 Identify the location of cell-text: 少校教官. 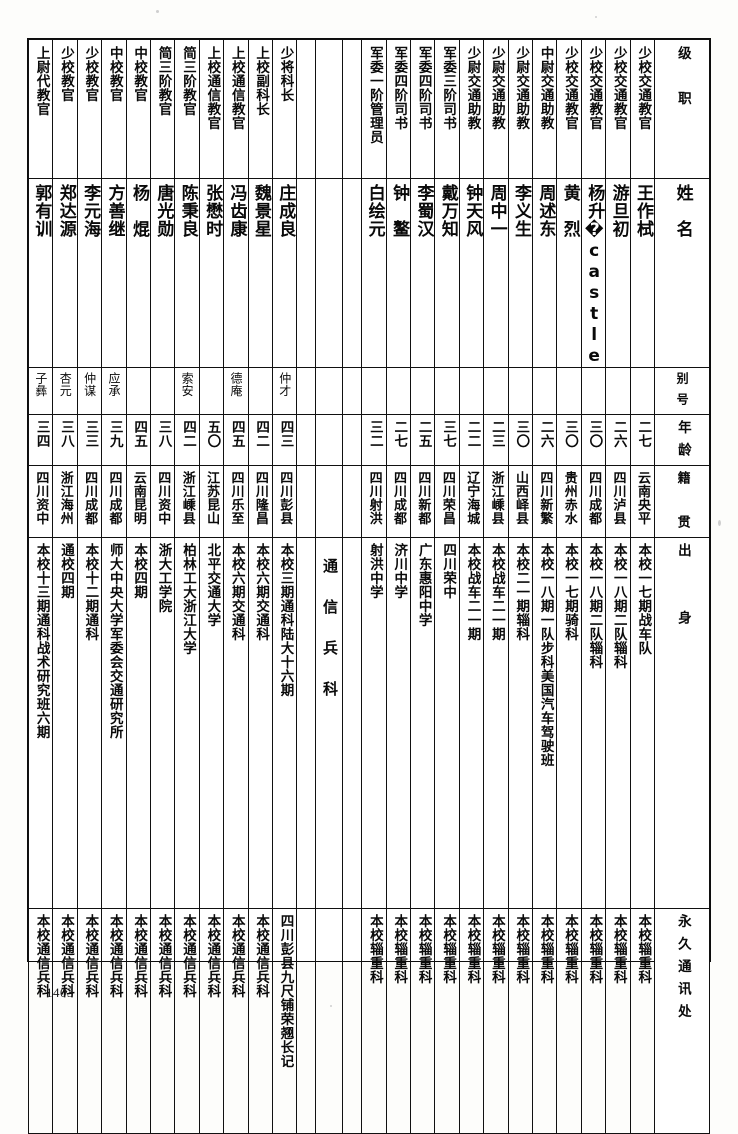
(90, 74).